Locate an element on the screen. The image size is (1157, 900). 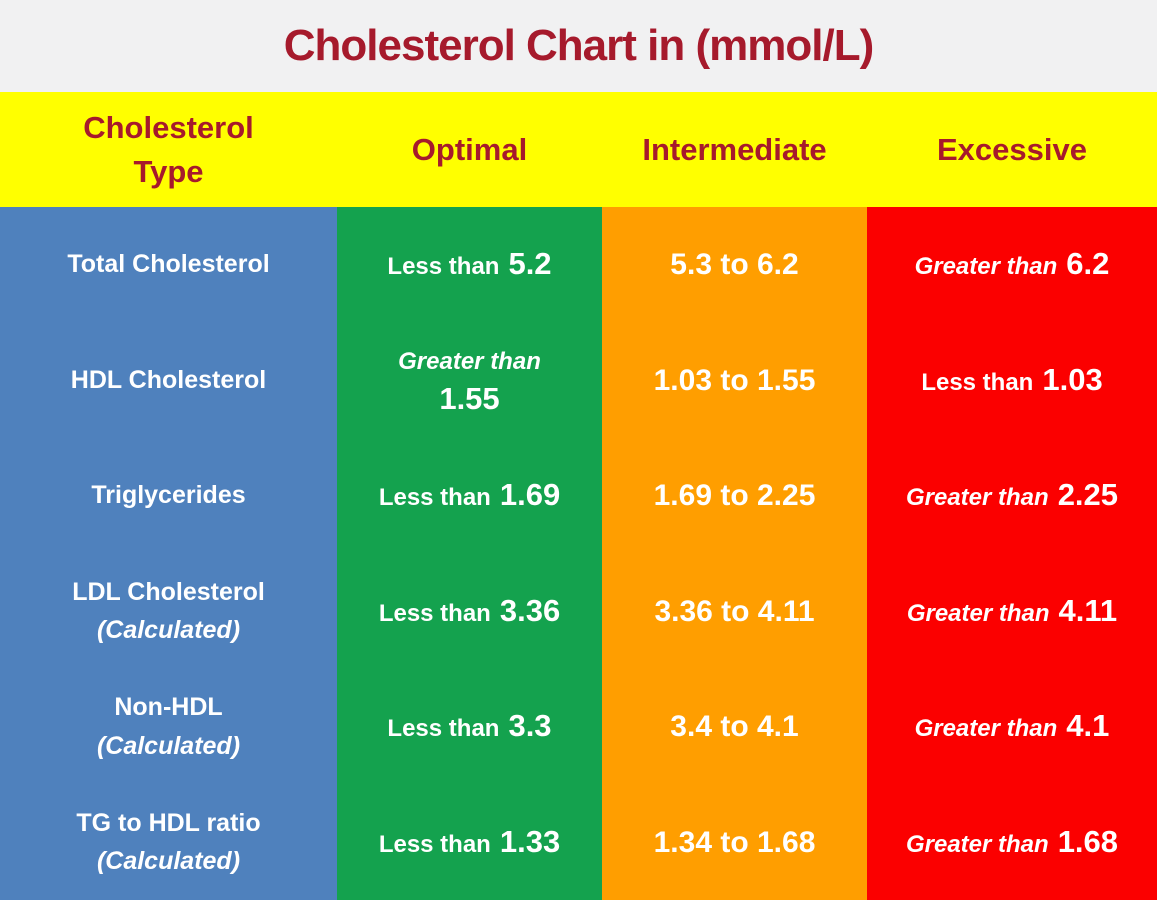
cell-excessive-non-hdl: Greater than 4.1 is located at coordinates (1012, 727).